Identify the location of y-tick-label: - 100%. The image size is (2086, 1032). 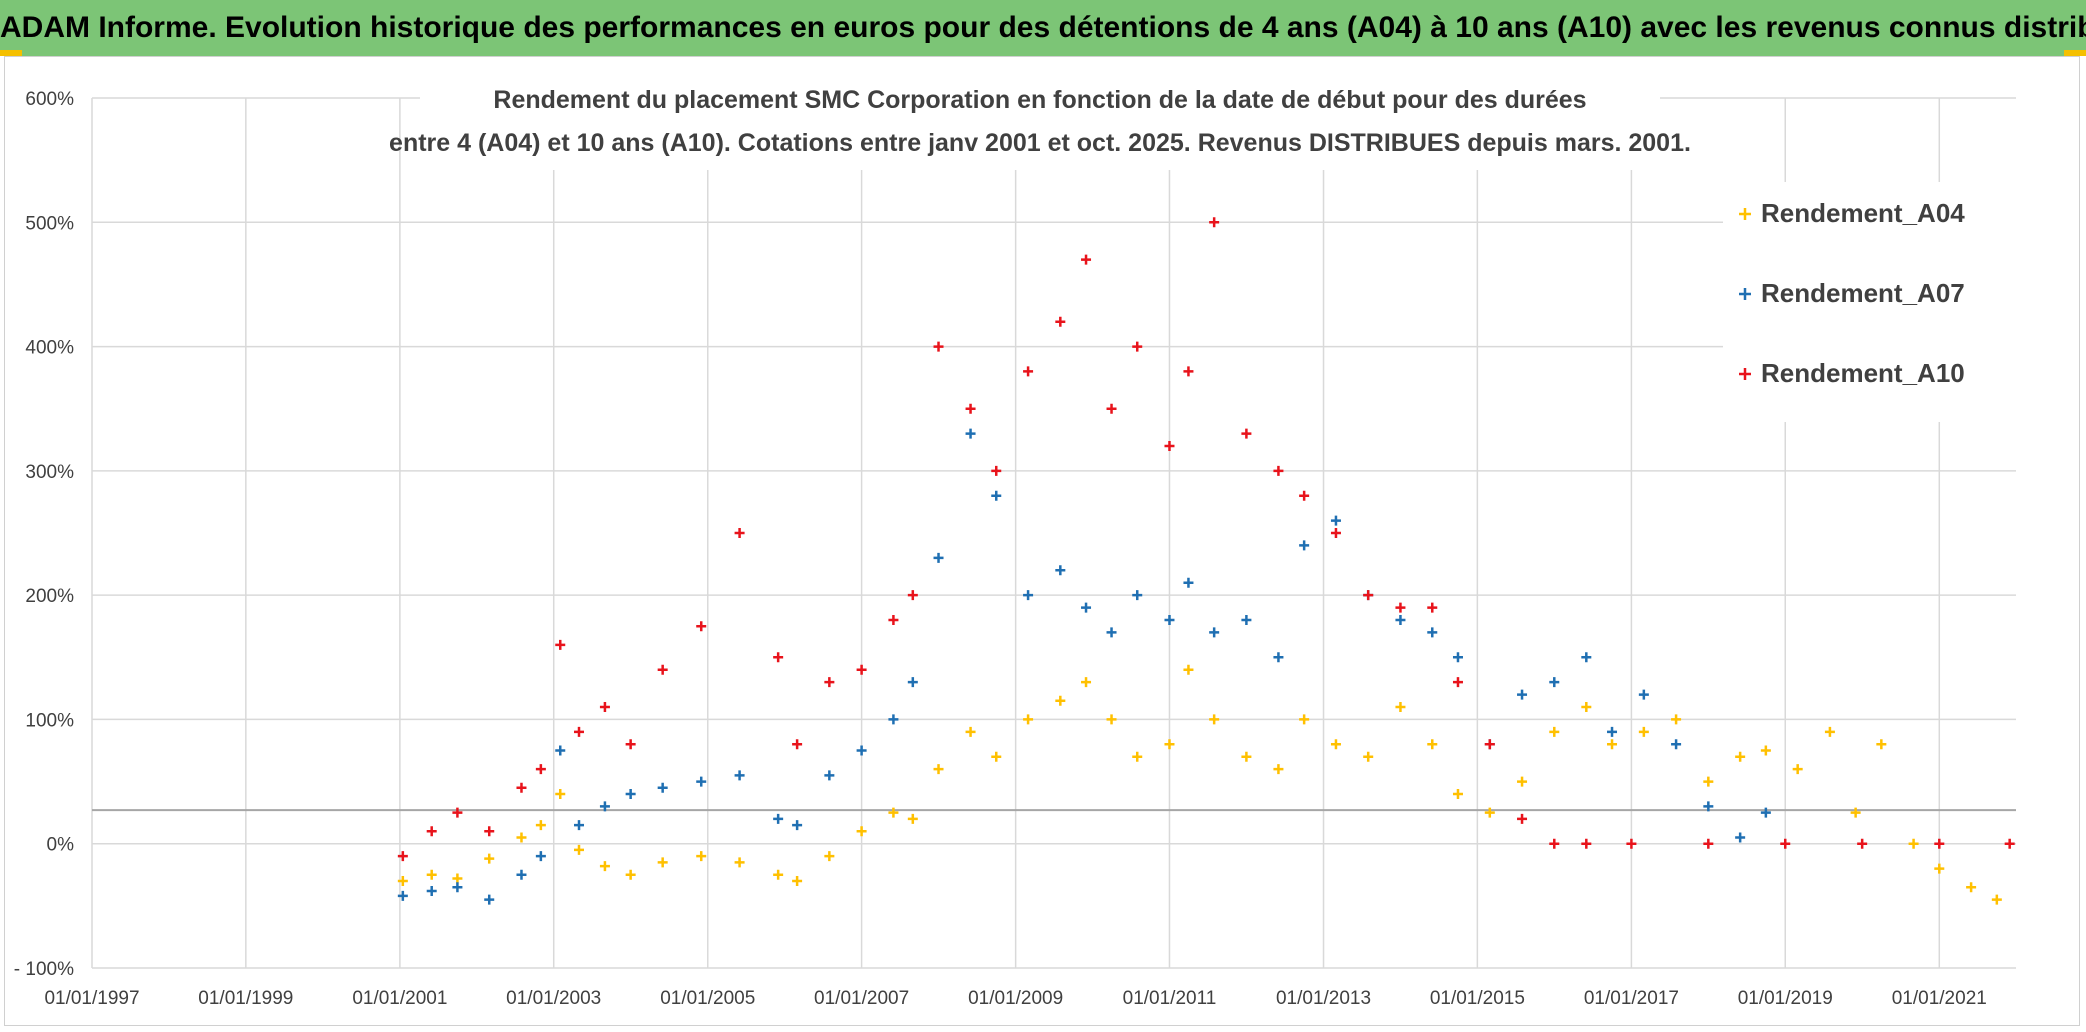
(44, 969).